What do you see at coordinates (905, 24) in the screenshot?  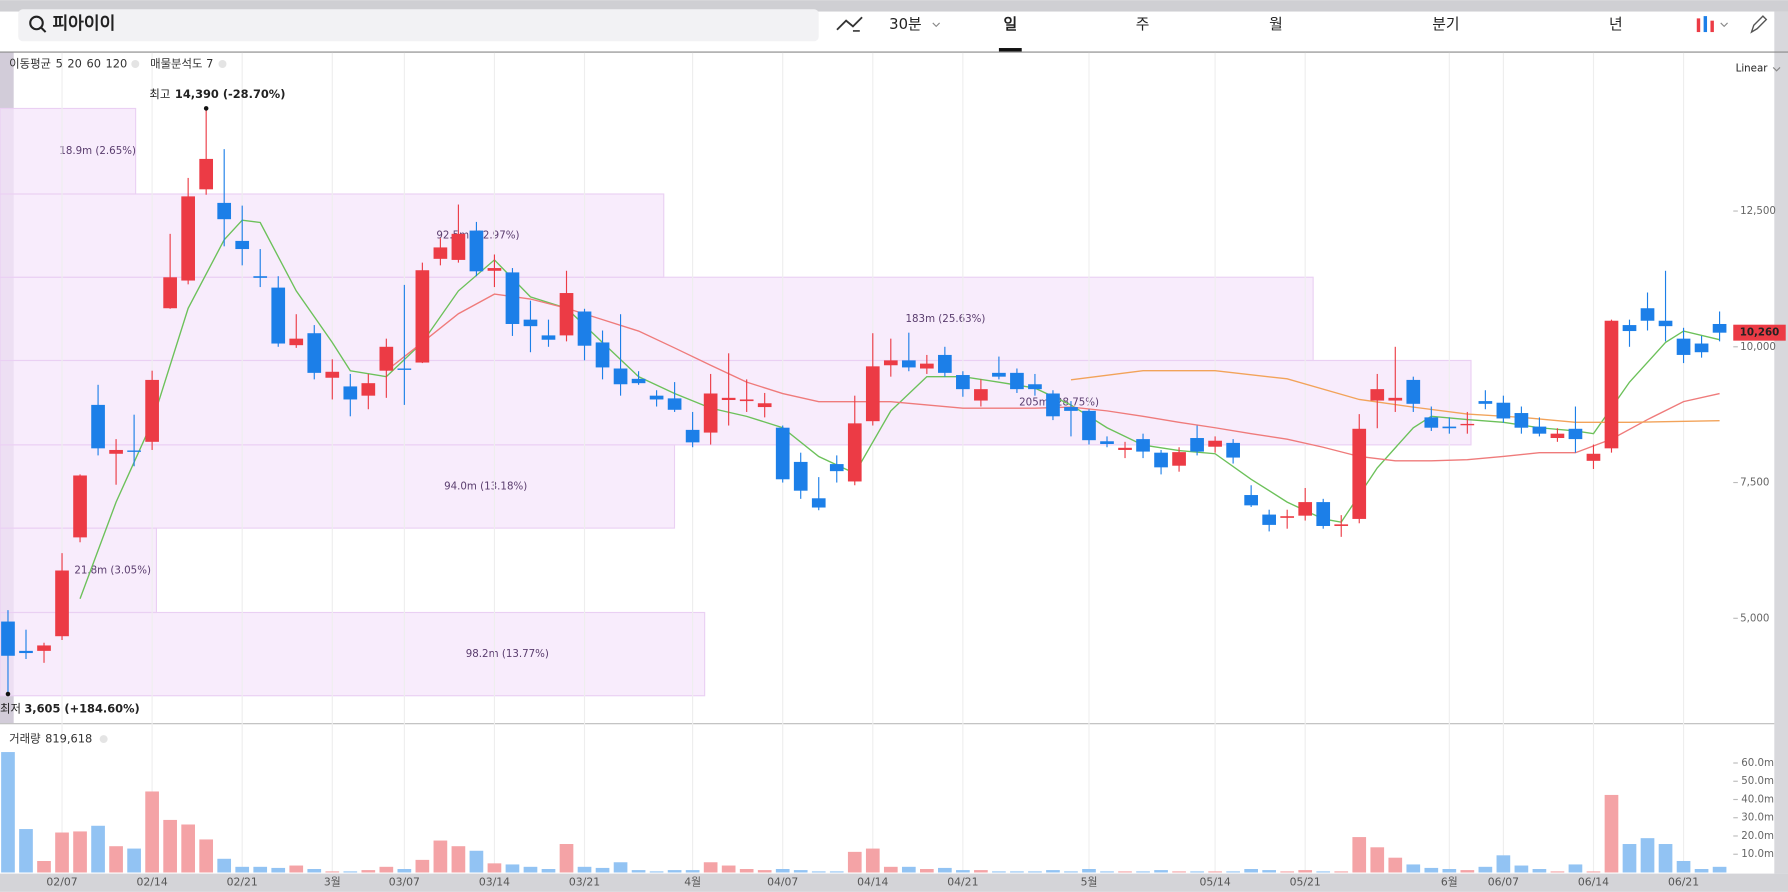 I see `period-tab: 30분` at bounding box center [905, 24].